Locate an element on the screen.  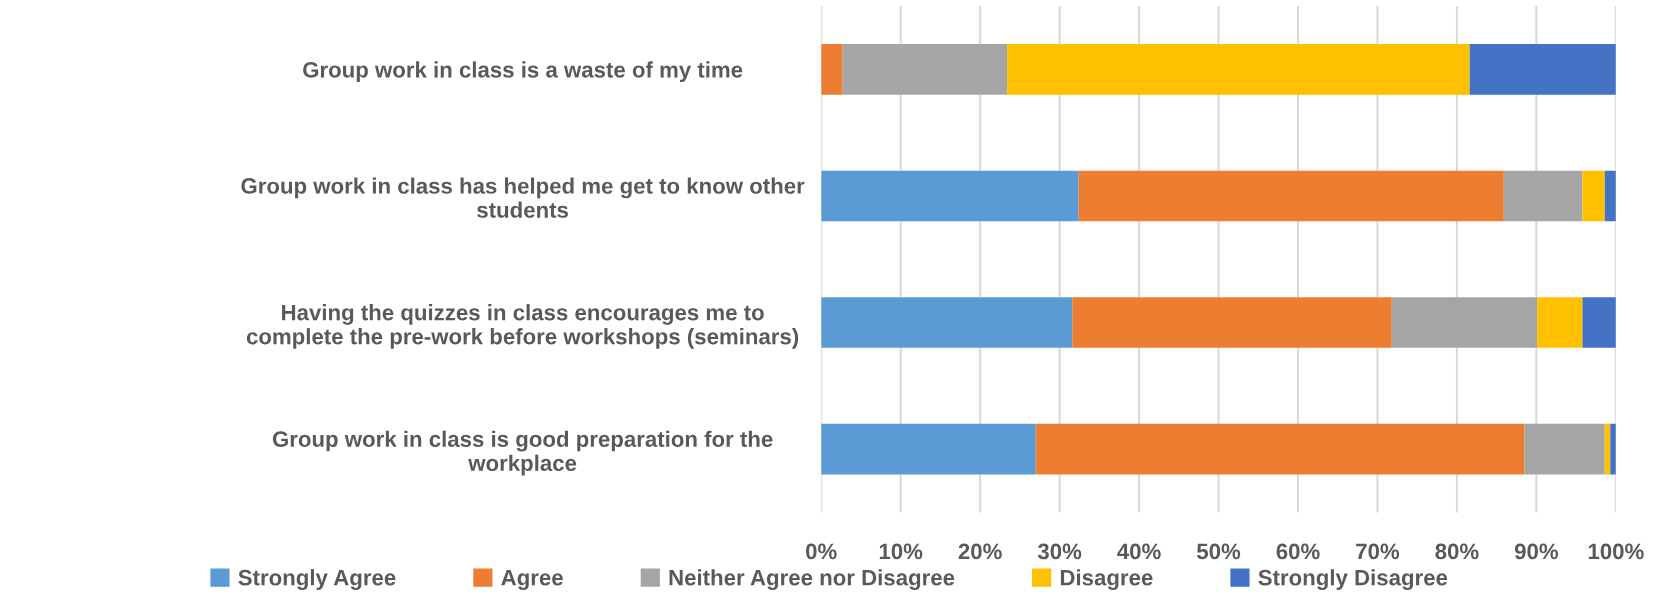
legend-label: Strongly Agree is located at coordinates (317, 579).